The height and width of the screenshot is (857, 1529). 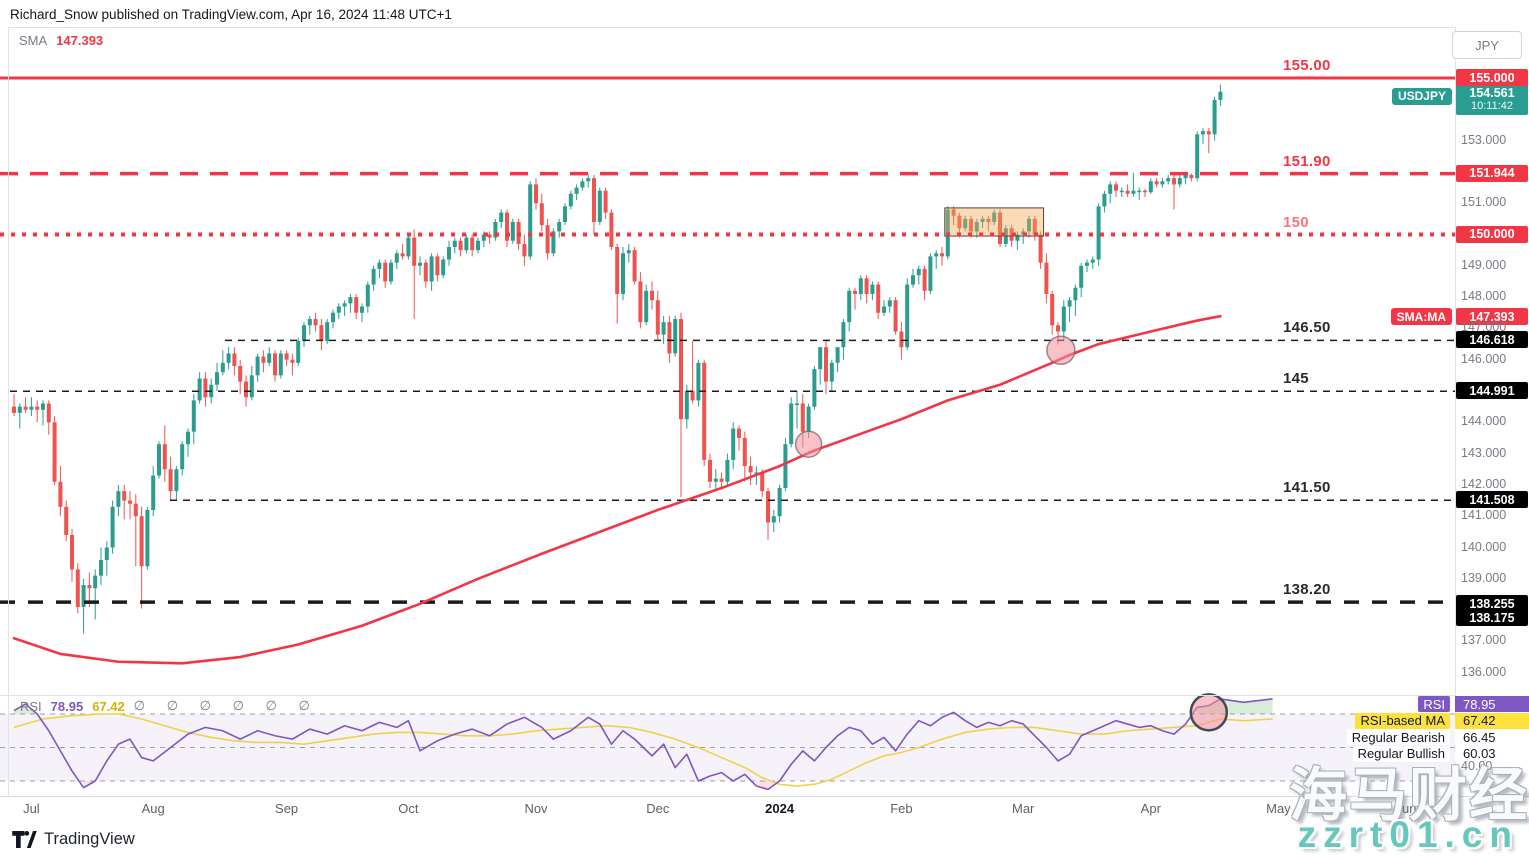 I want to click on time-axis-label-Jun: Jun, so click(x=1406, y=808).